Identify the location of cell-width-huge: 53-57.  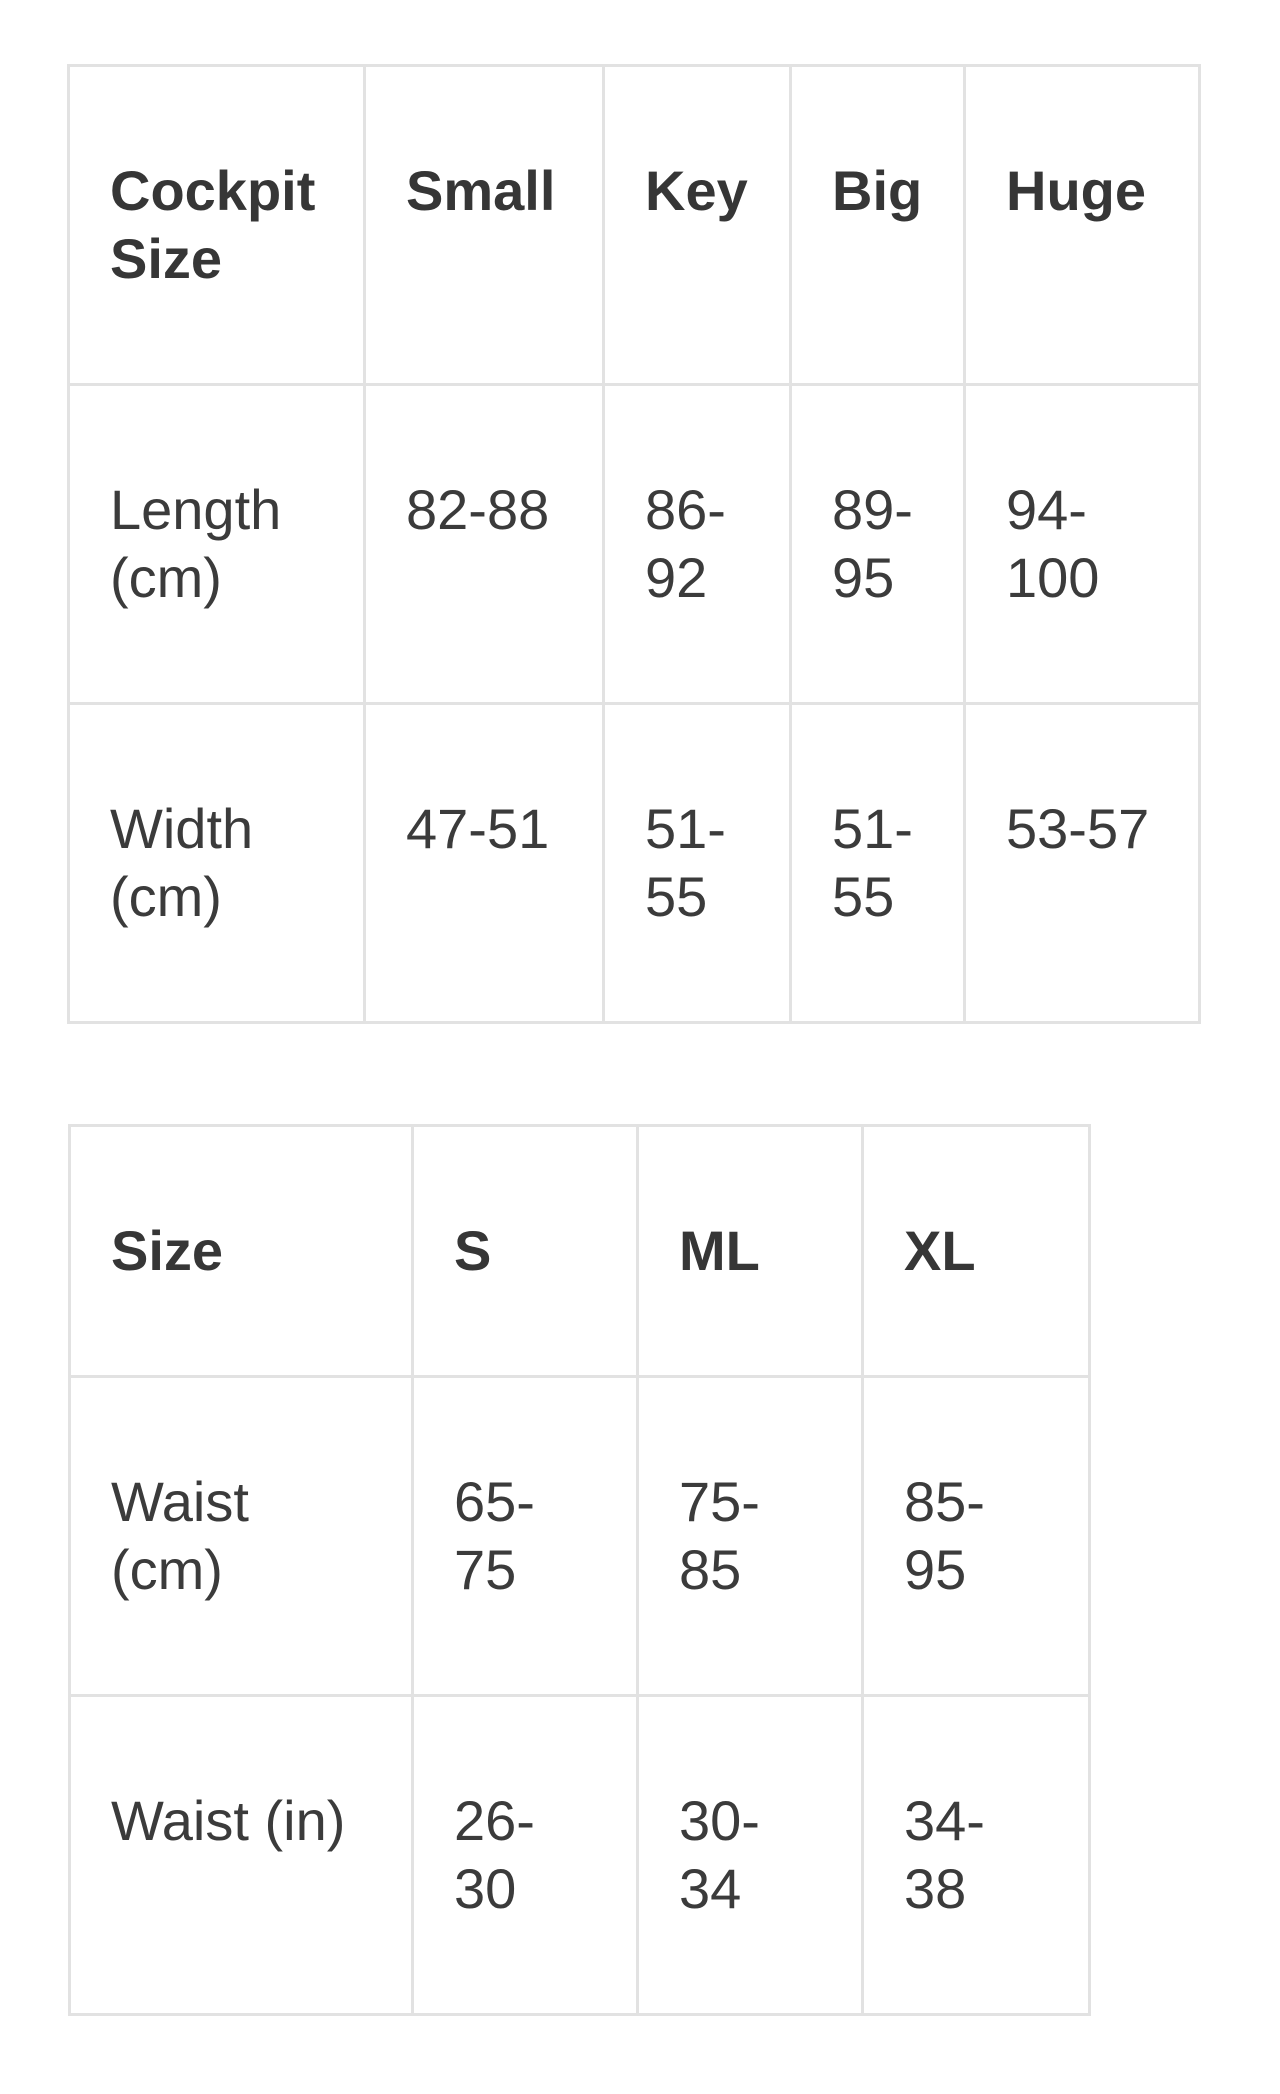
(1082, 863).